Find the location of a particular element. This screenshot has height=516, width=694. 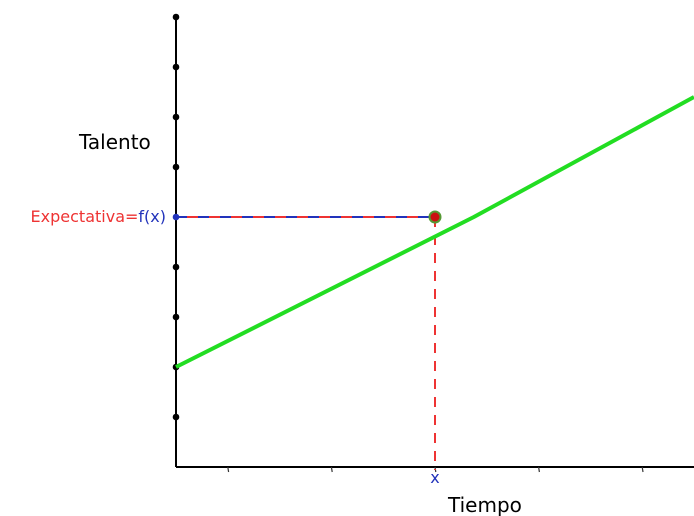

expectativa-annotation: Expectativa=f(x) is located at coordinates (98, 216).